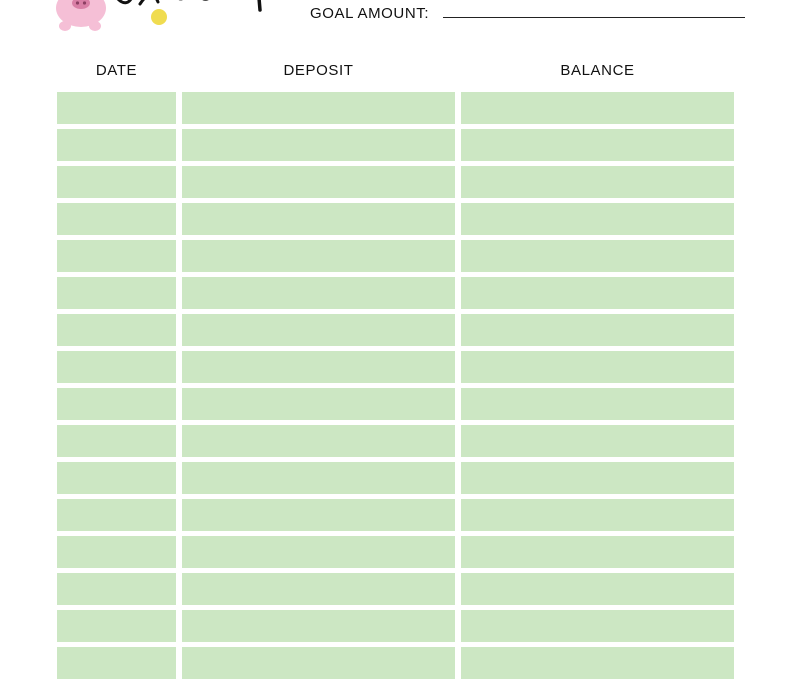 This screenshot has width=791, height=679. I want to click on header: GOAL AMOUNT:, so click(395, 20).